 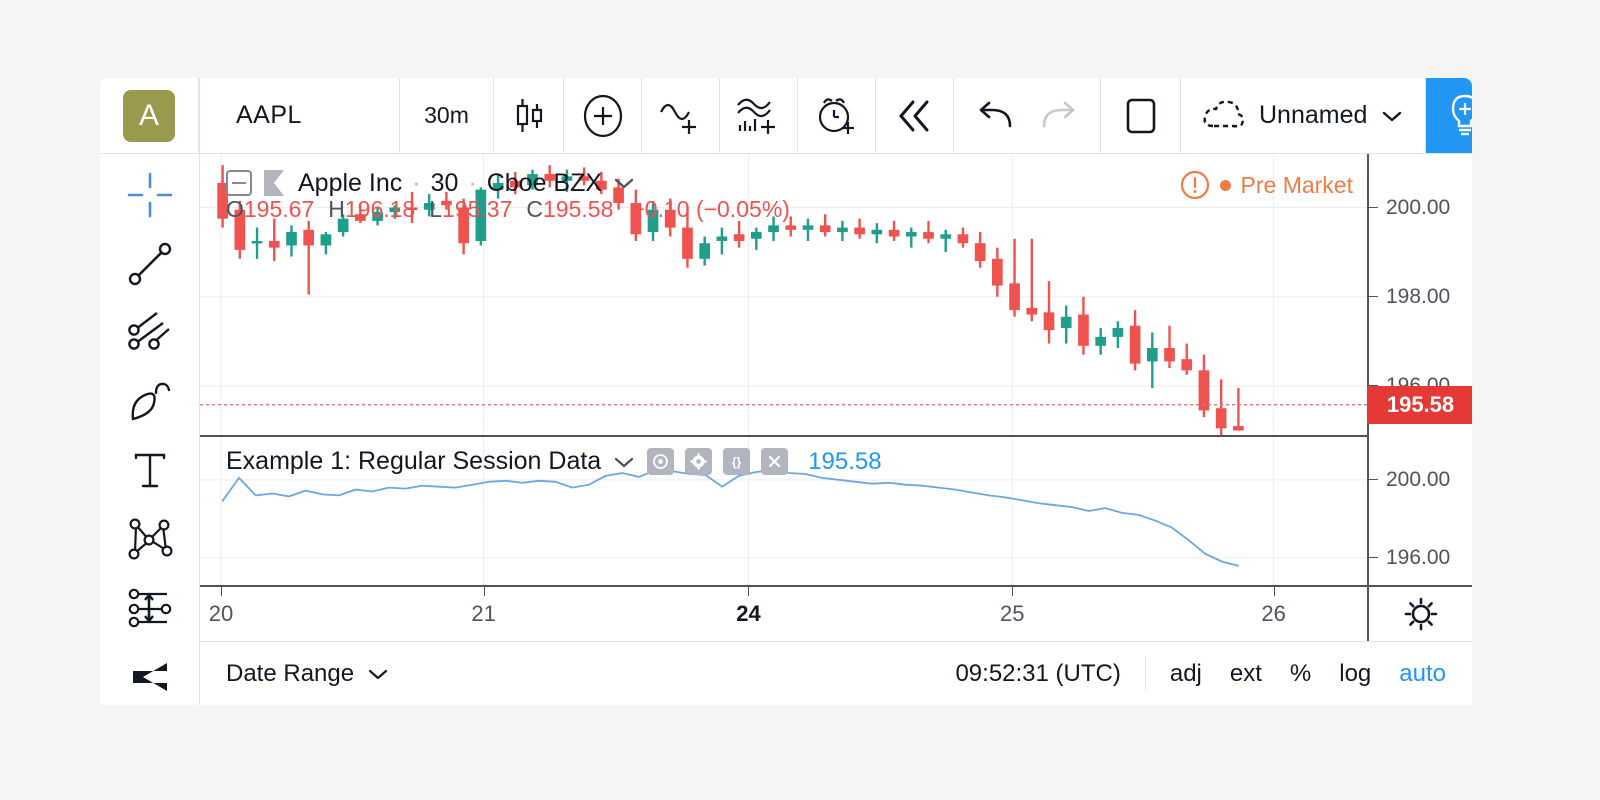 I want to click on indicator-price-tick: 196.00, so click(x=1420, y=558).